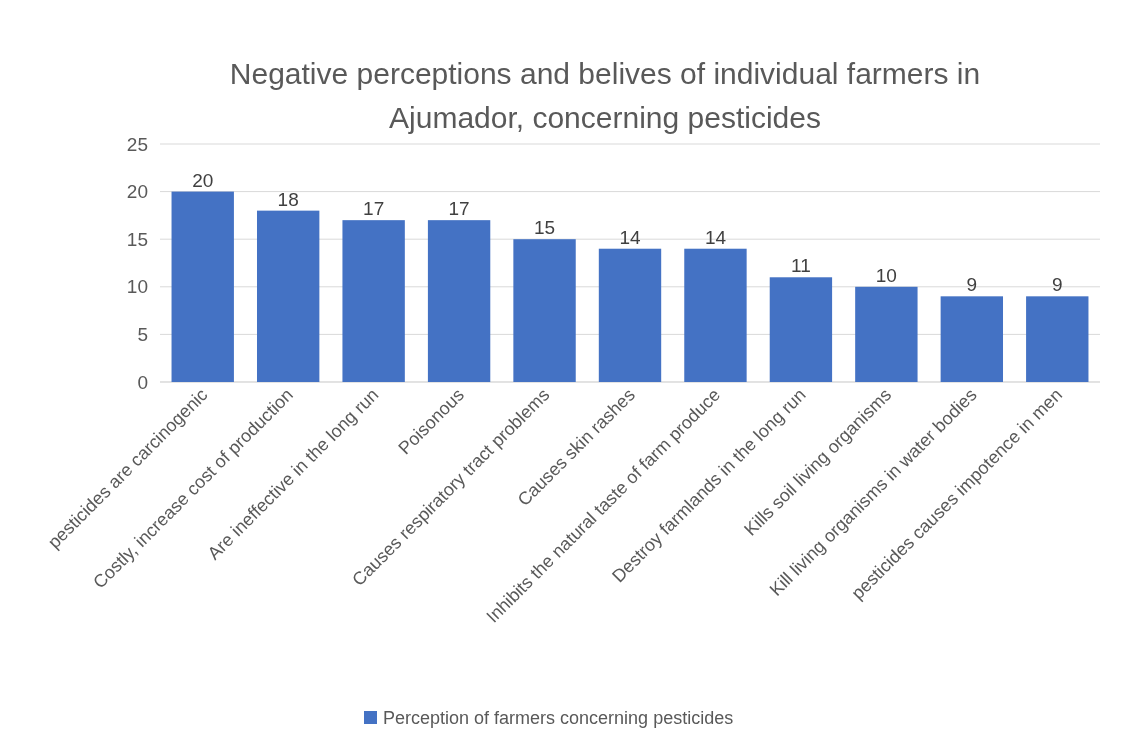 This screenshot has height=736, width=1135. What do you see at coordinates (142, 382) in the screenshot?
I see `y-tick-label: 0` at bounding box center [142, 382].